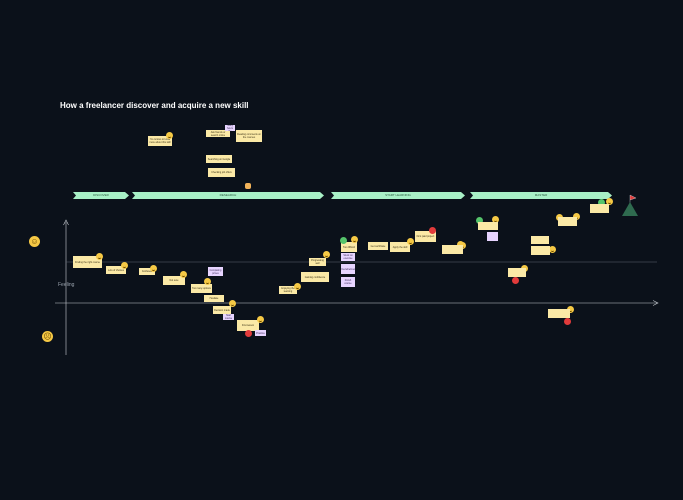 This screenshot has height=500, width=683. Describe the element at coordinates (219, 159) in the screenshot. I see `sticky-note: Searching on Google` at that location.